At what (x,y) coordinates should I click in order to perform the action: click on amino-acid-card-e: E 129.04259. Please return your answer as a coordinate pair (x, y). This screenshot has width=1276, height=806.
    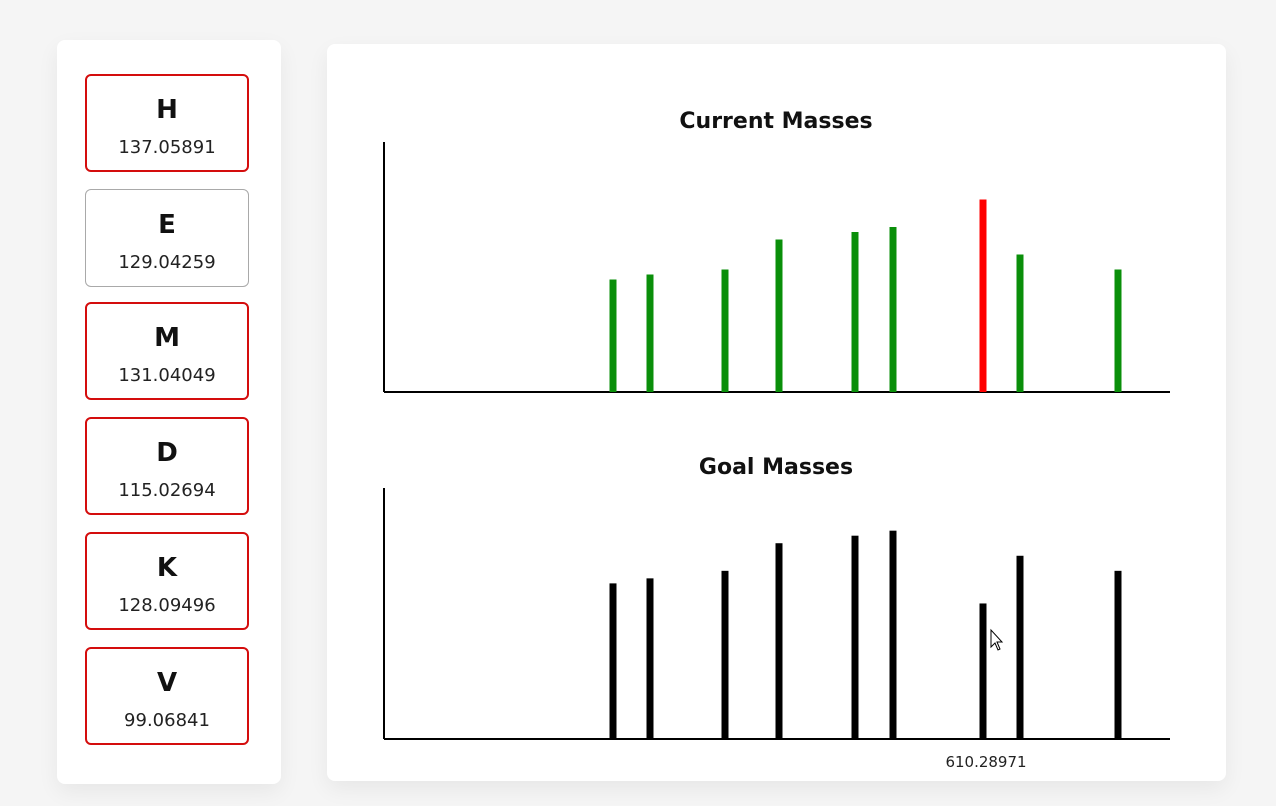
    Looking at the image, I should click on (167, 238).